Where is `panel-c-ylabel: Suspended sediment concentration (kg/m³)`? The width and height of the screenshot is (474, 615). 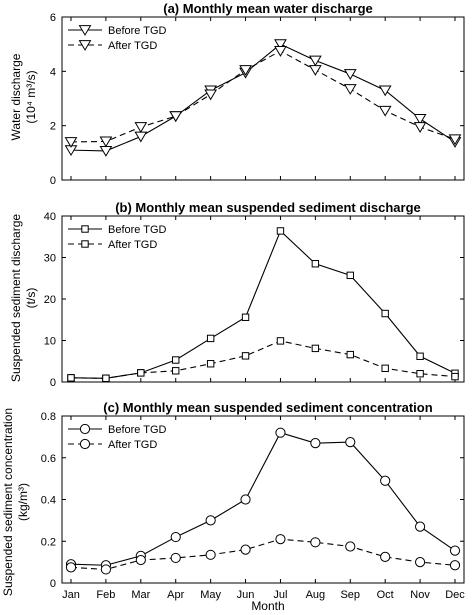 panel-c-ylabel: Suspended sediment concentration (kg/m³) is located at coordinates (15, 502).